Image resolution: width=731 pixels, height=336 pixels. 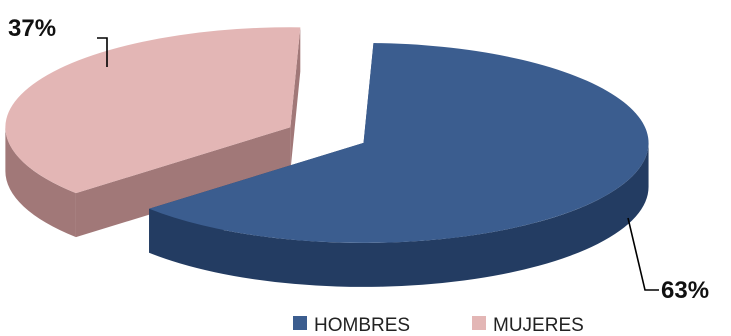 I want to click on legend-swatch-hombres, so click(x=300, y=323).